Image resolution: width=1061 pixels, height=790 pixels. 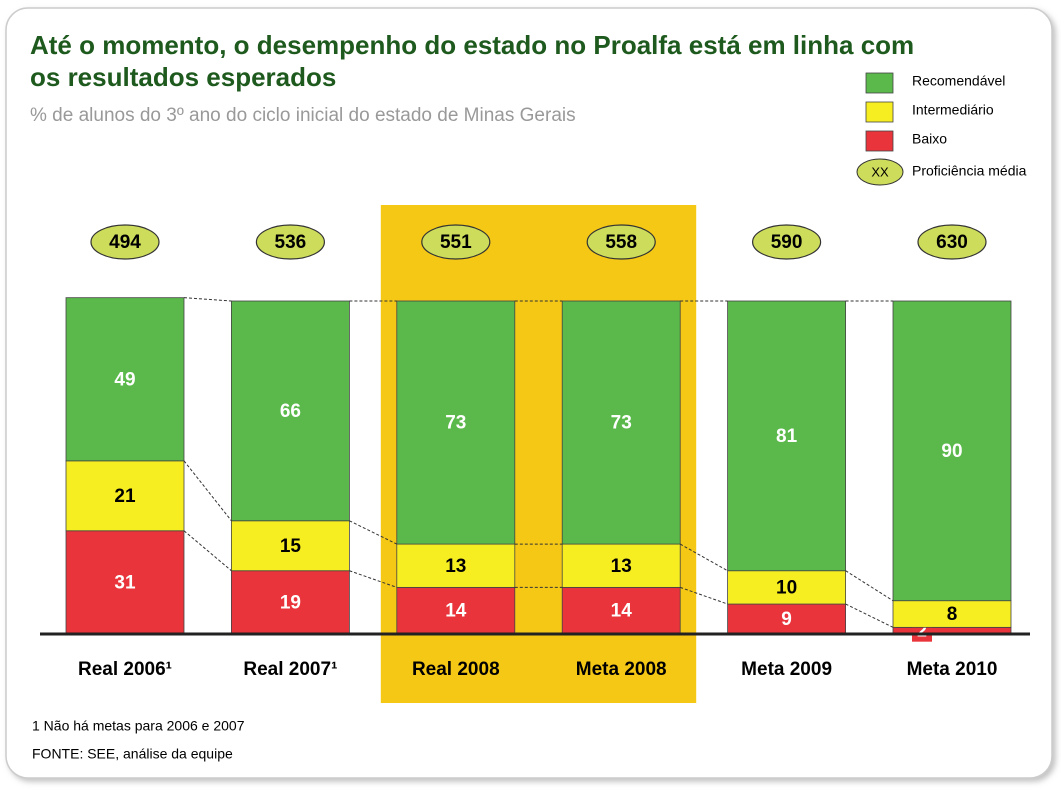 I want to click on proficiency-label: 558, so click(x=621, y=242).